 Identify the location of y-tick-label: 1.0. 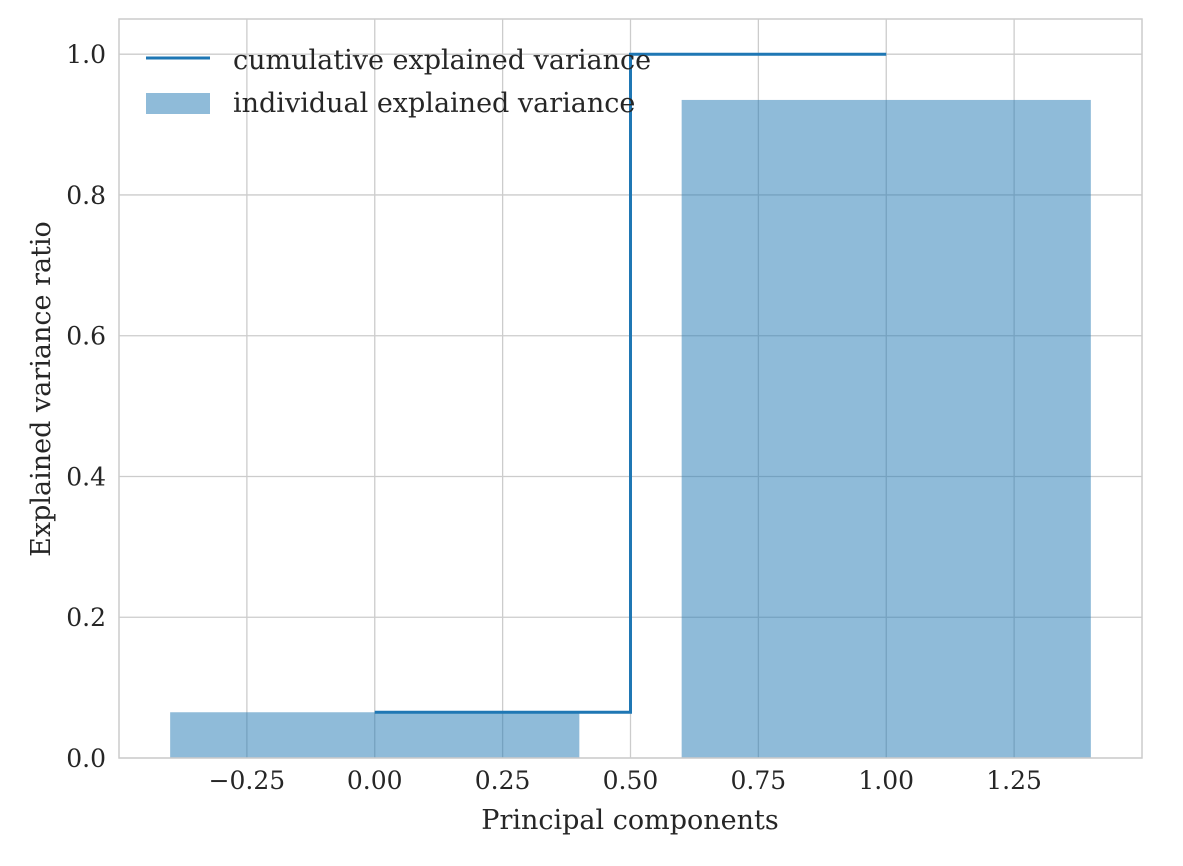
(86, 54).